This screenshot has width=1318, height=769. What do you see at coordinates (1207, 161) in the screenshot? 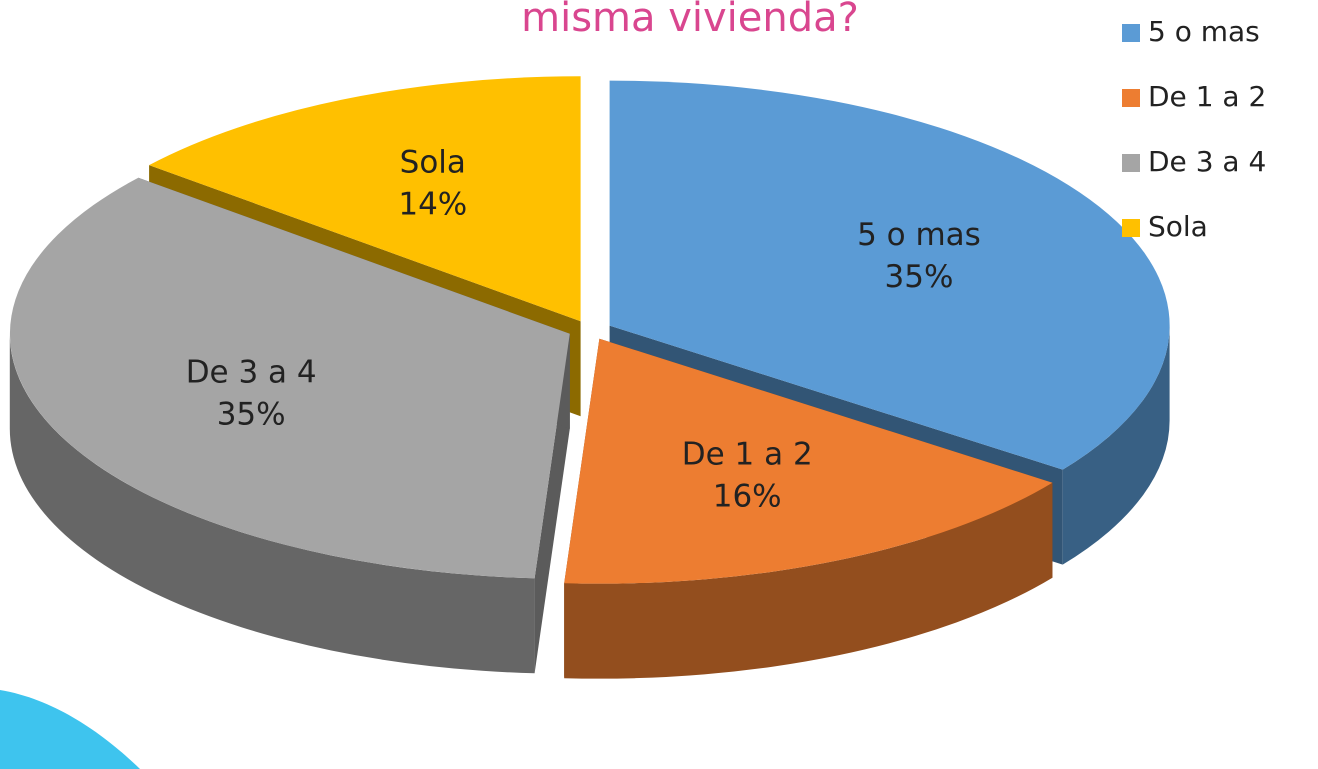
I see `legend-label: De 3 a 4` at bounding box center [1207, 161].